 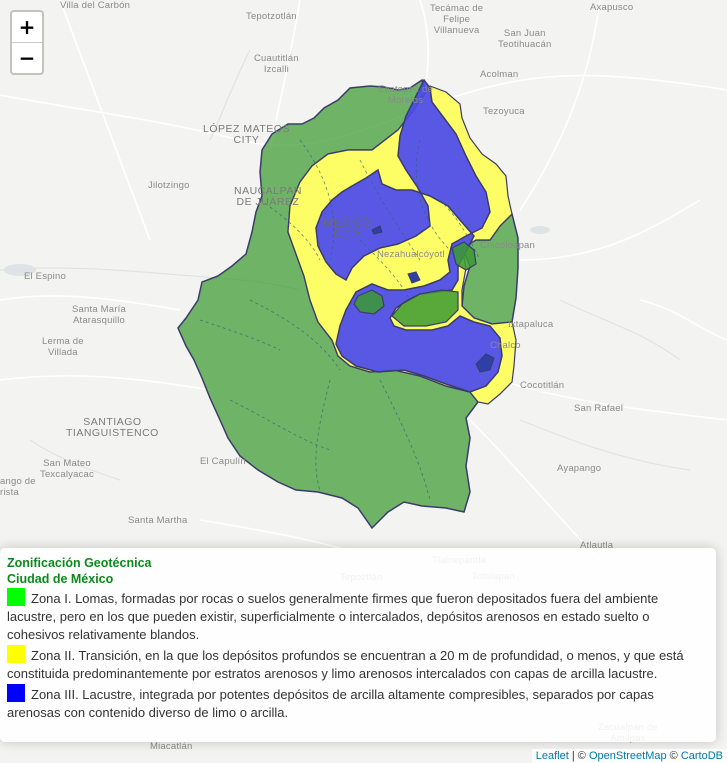 I want to click on place-label: Jilotzingo, so click(x=169, y=185).